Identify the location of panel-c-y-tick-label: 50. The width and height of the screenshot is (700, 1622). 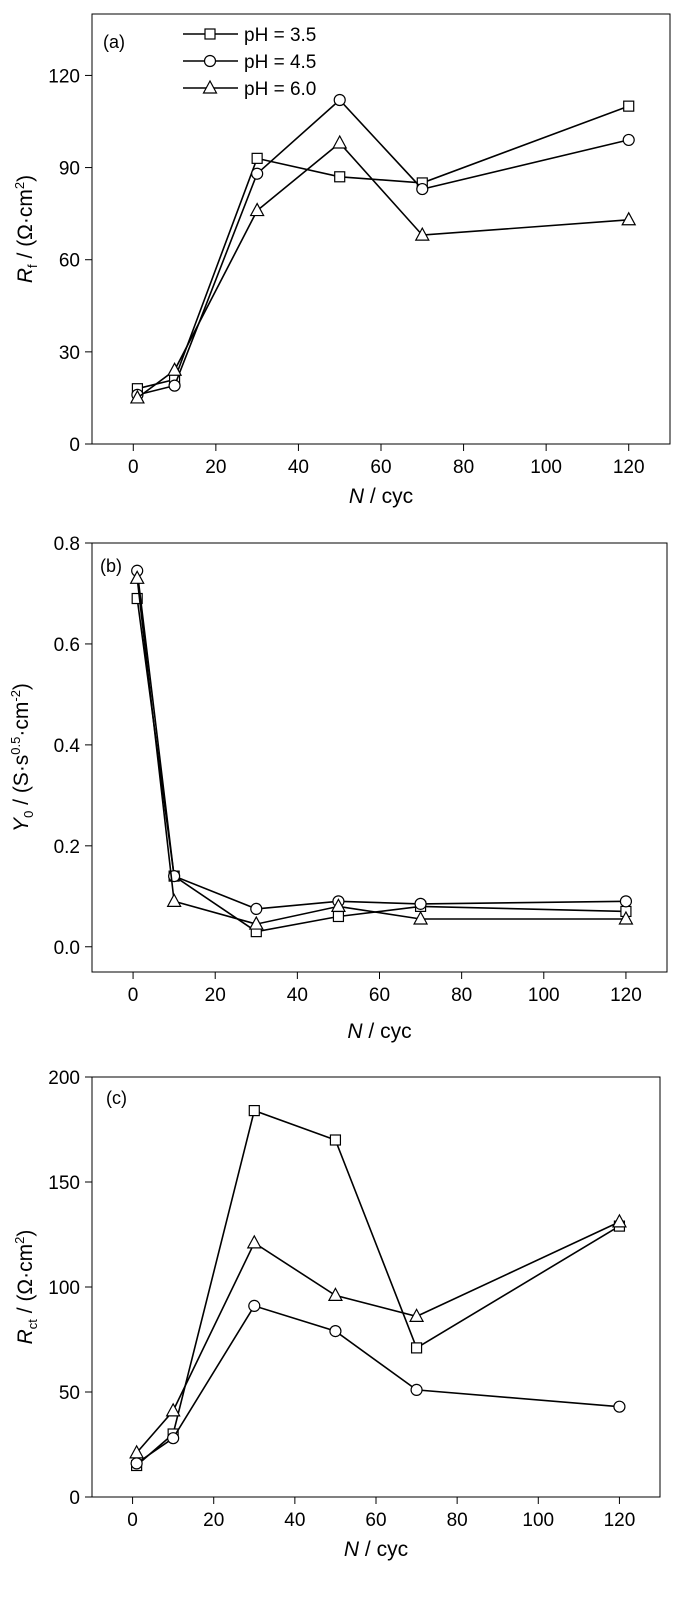
(69, 1393).